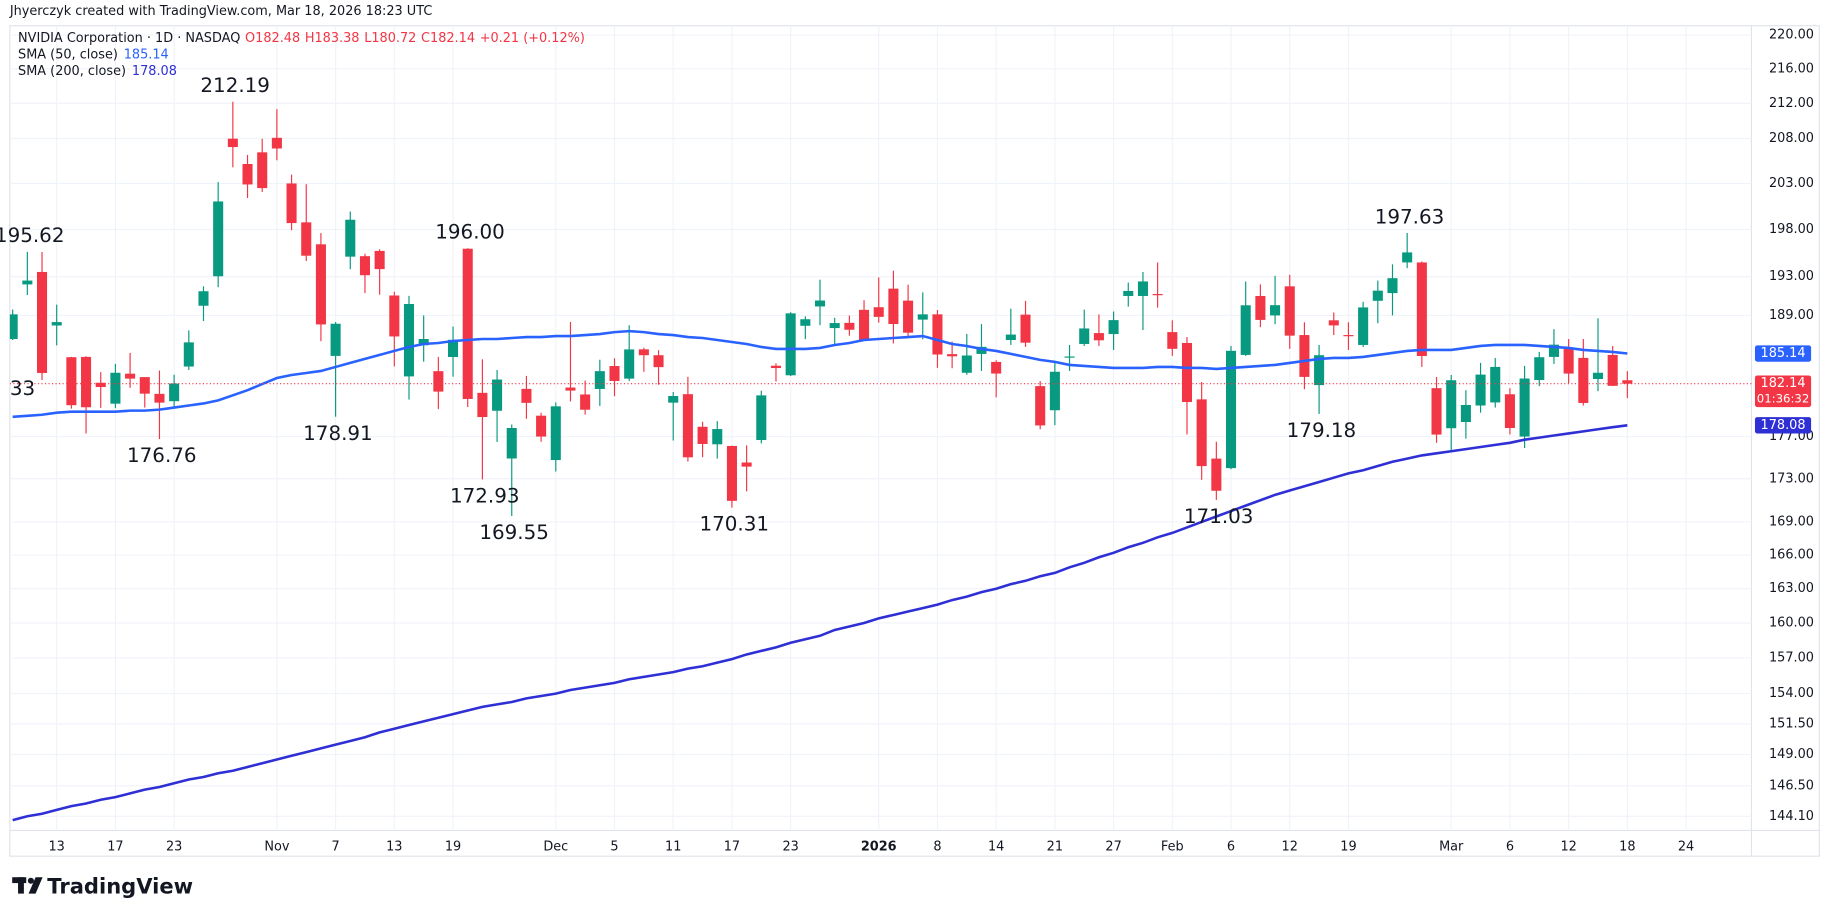 Image resolution: width=1835 pixels, height=917 pixels. Describe the element at coordinates (154, 71) in the screenshot. I see `legend-value: 178.08` at that location.